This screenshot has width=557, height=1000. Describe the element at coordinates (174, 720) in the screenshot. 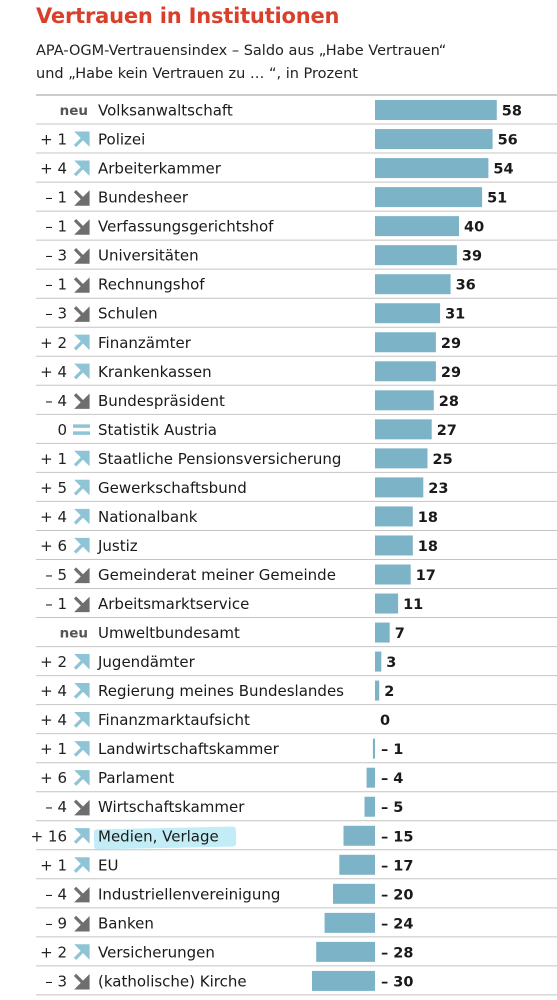

I see `category-label: Finanzmarktaufsicht` at that location.